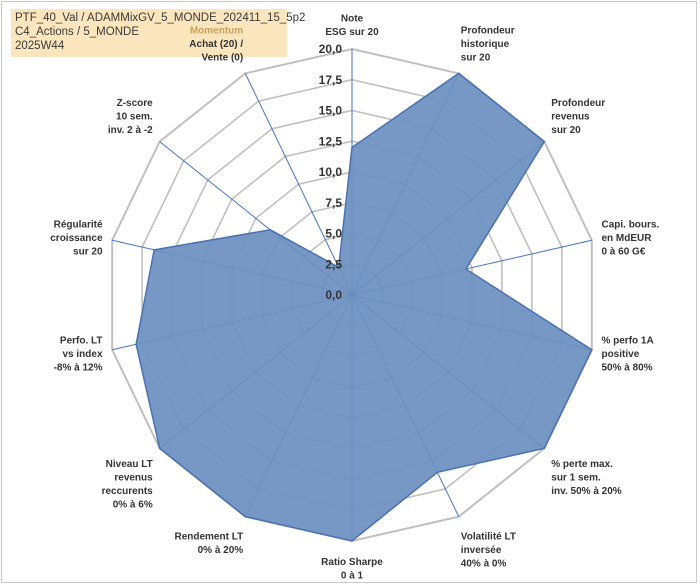  I want to click on title-line-2: C4_Actions / 5_MONDE, so click(77, 32).